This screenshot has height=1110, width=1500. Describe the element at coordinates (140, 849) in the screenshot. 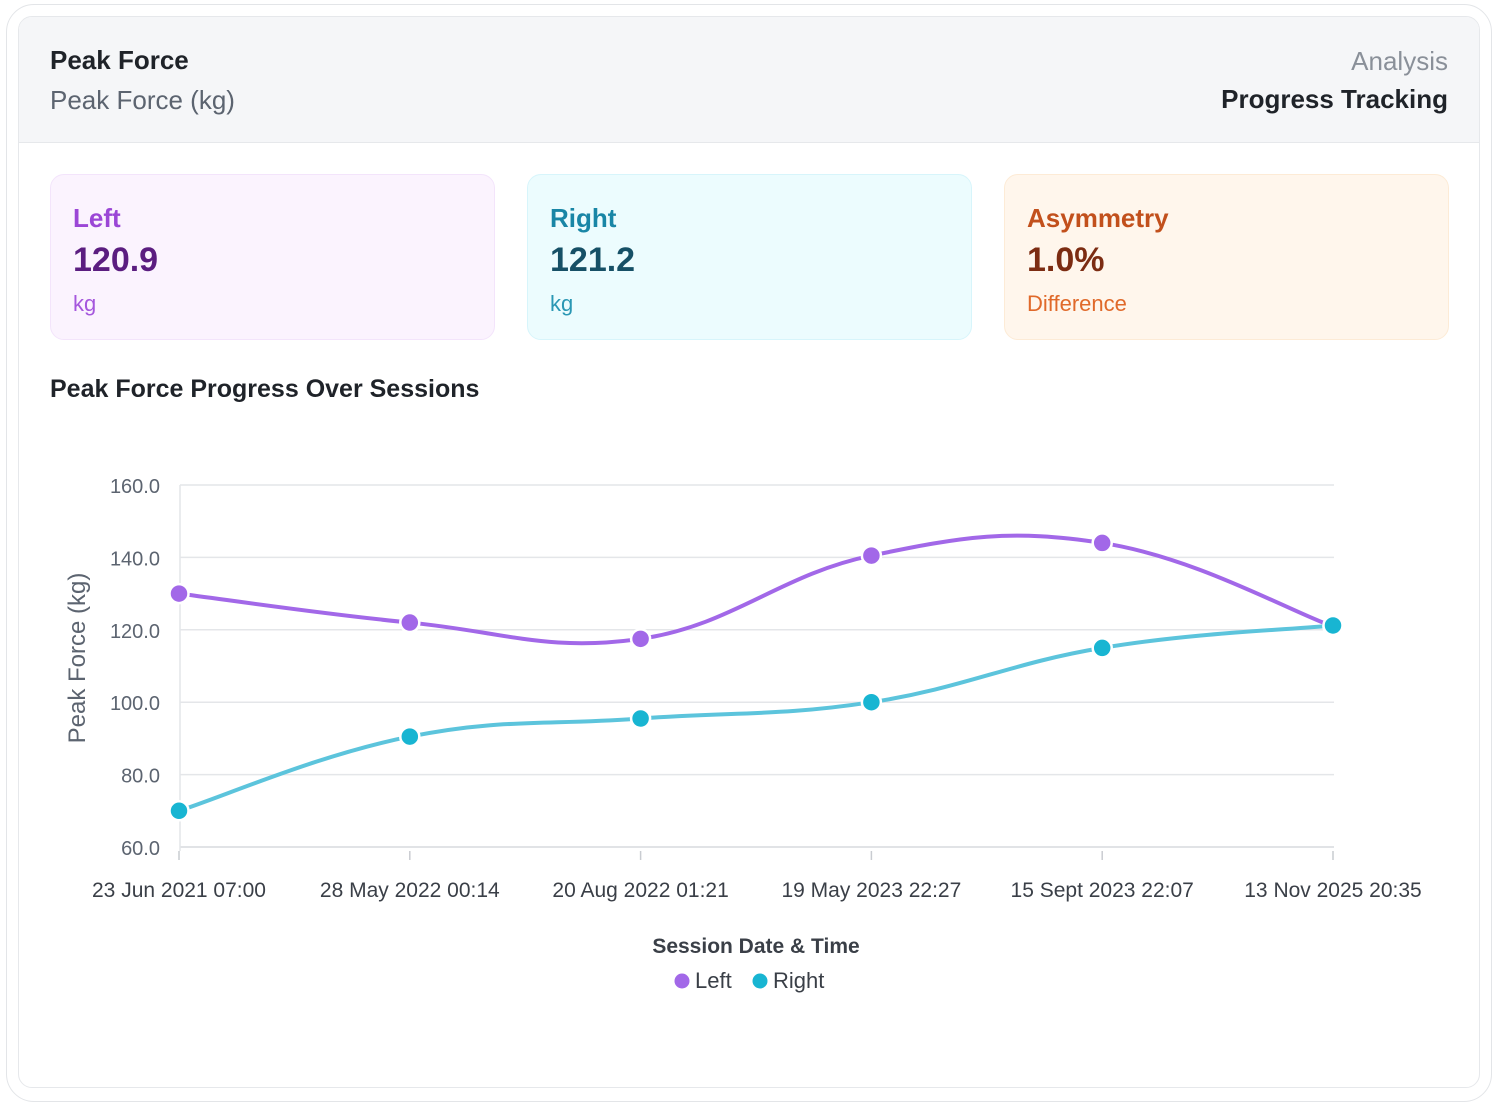

I see `y-tick-label: 60.0` at that location.